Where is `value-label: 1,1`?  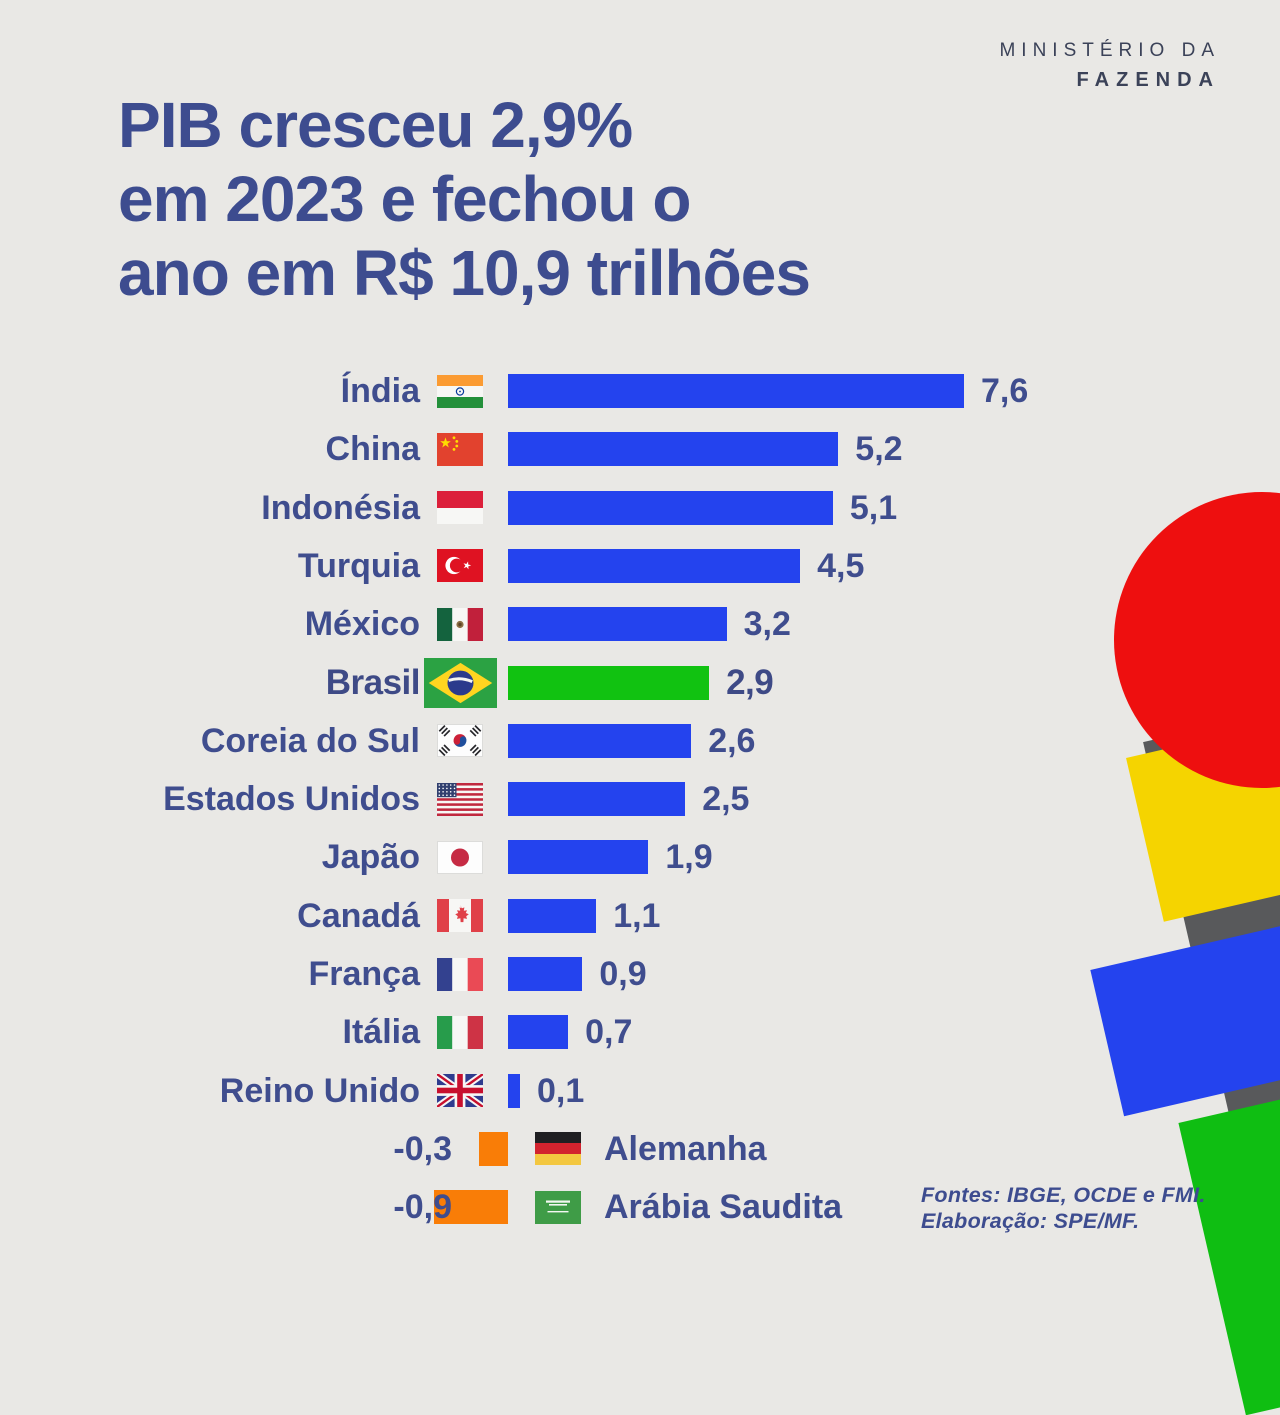
value-label: 1,1 is located at coordinates (637, 915).